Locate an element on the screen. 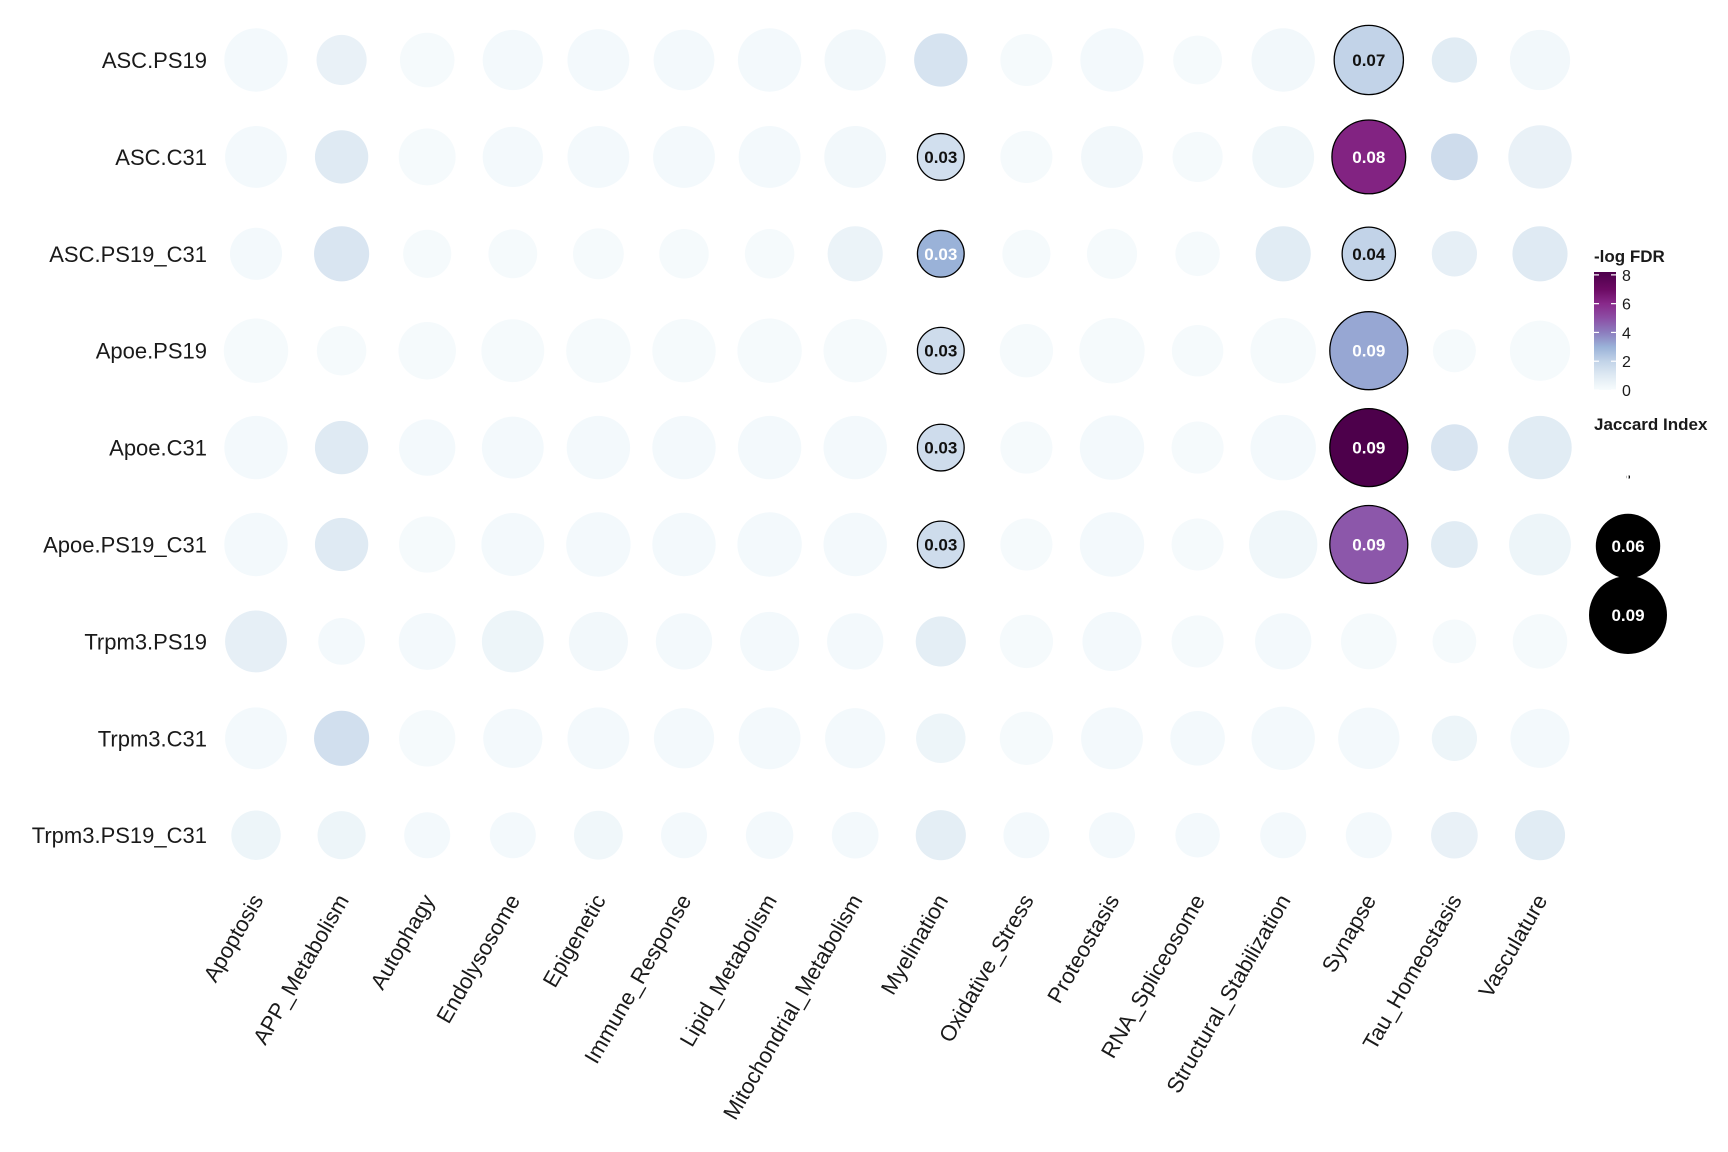 This screenshot has width=1728, height=1152. dot-ASC.PS19_C31-APP_Metabolism is located at coordinates (342, 254).